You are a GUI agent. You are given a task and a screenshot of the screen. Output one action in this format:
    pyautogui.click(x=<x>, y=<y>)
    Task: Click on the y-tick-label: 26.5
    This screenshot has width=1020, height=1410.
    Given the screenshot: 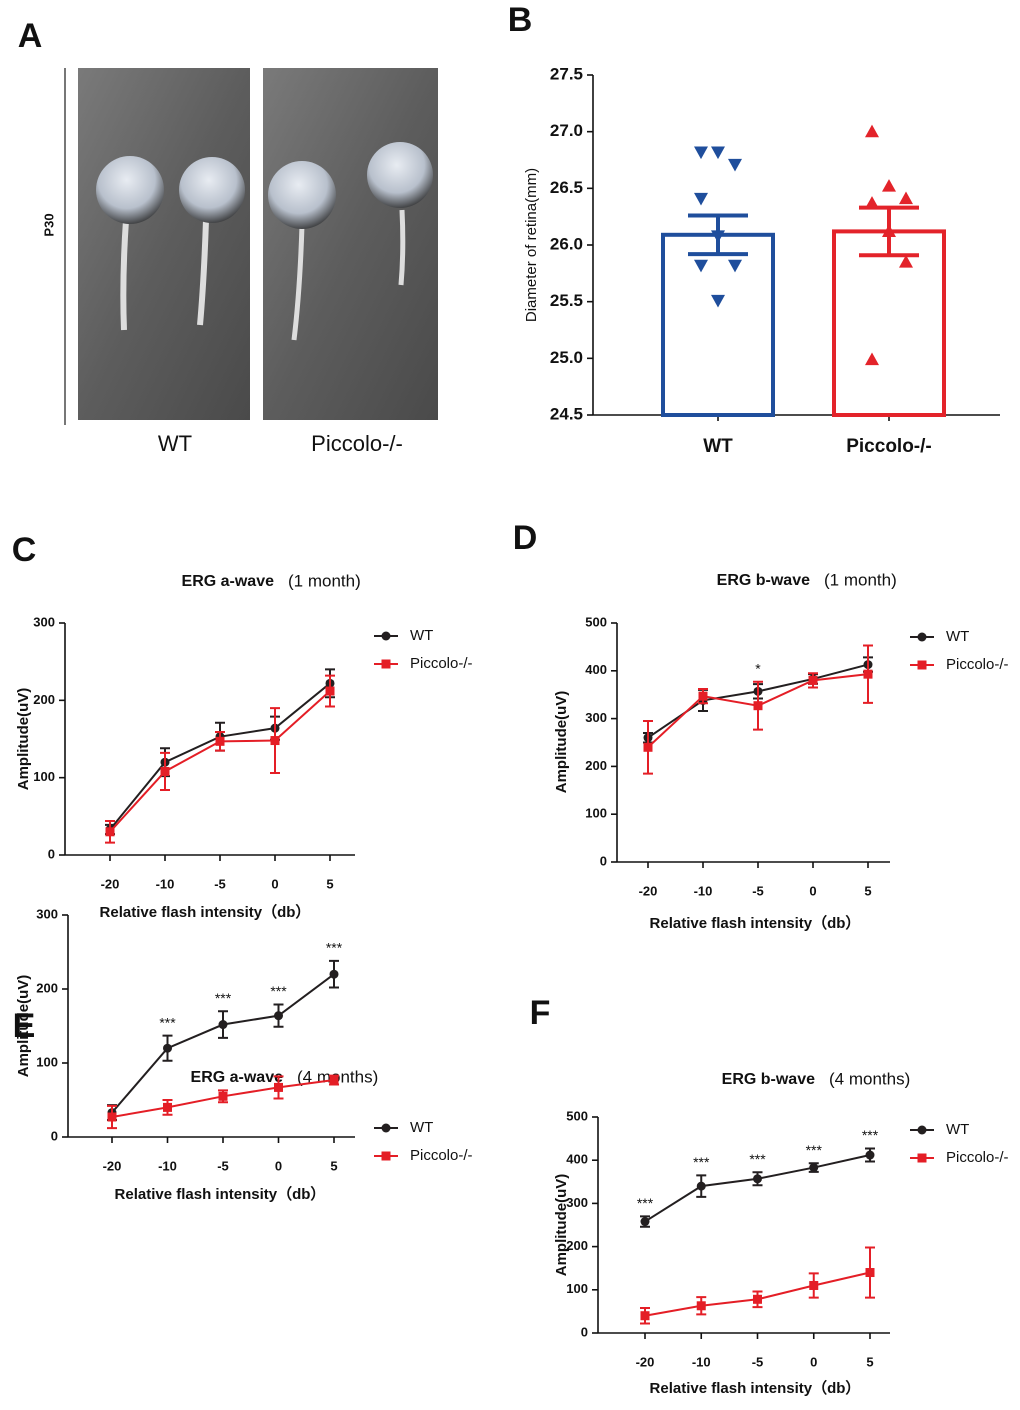 What is the action you would take?
    pyautogui.click(x=566, y=187)
    